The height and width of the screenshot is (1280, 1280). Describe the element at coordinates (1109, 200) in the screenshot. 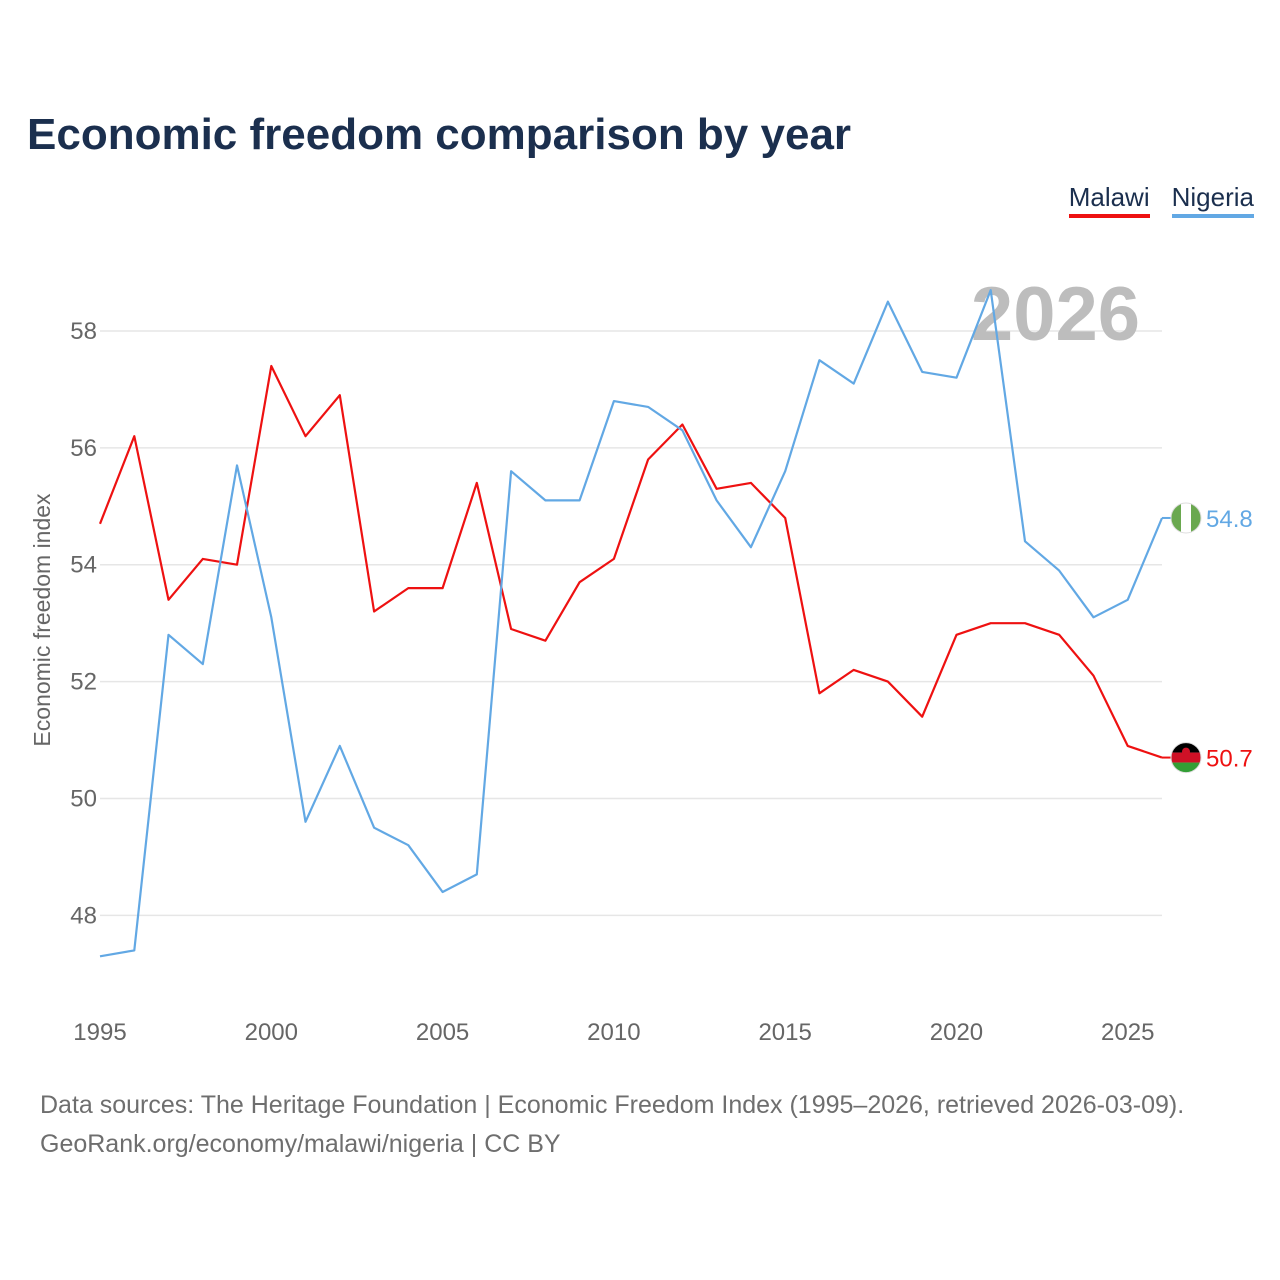

I see `legend-item-malawi: Malawi` at that location.